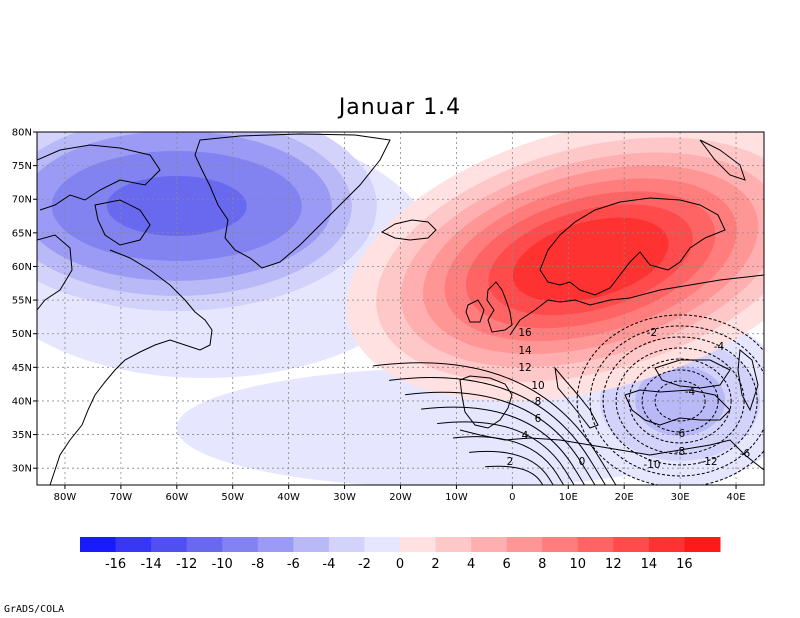 The width and height of the screenshot is (800, 618). Describe the element at coordinates (288, 497) in the screenshot. I see `lon-tick-label: 40W` at that location.